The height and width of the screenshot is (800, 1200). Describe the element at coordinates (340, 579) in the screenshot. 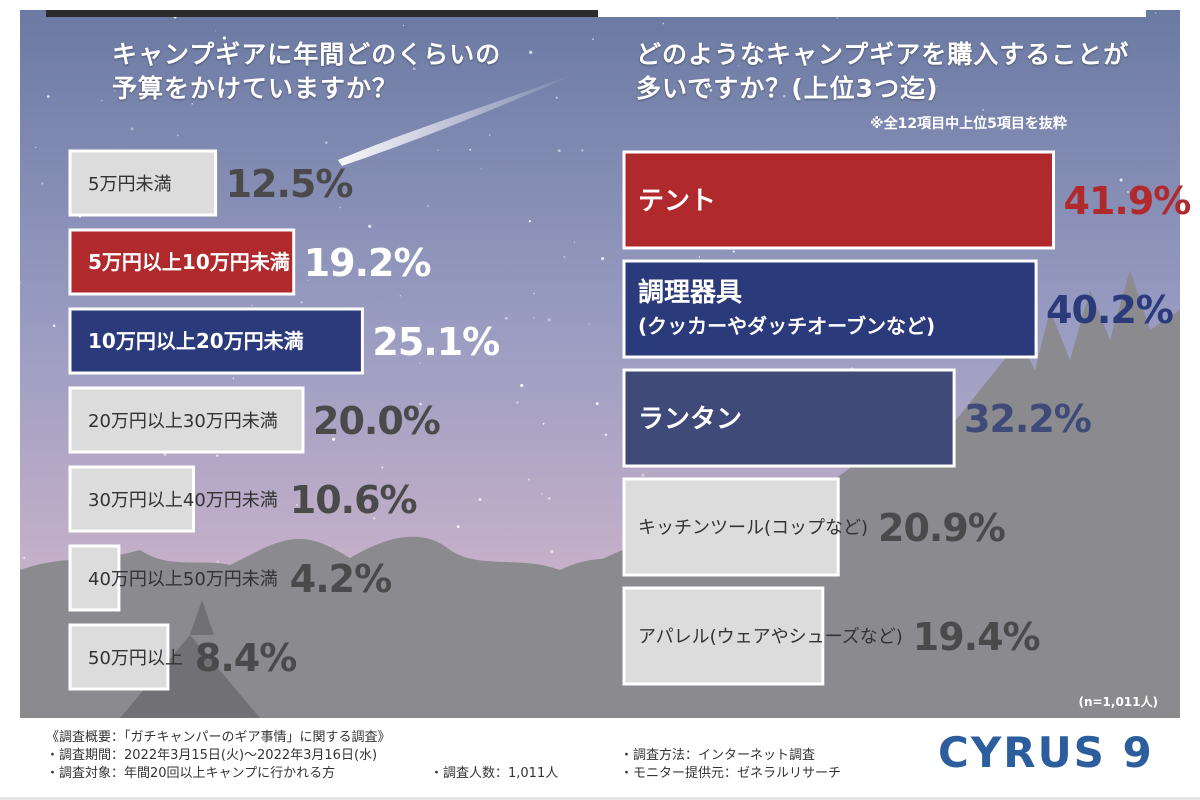

I see `budget-value-label: 4.2%` at that location.